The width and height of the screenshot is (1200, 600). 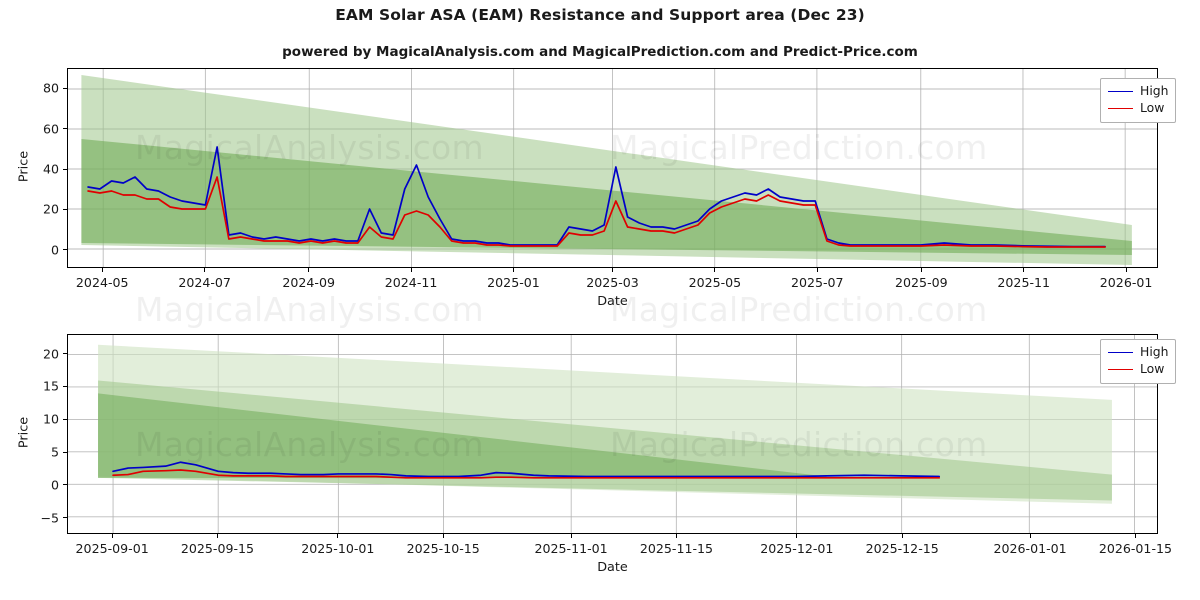 I want to click on x-tick-label: 2026-01, so click(x=1126, y=282).